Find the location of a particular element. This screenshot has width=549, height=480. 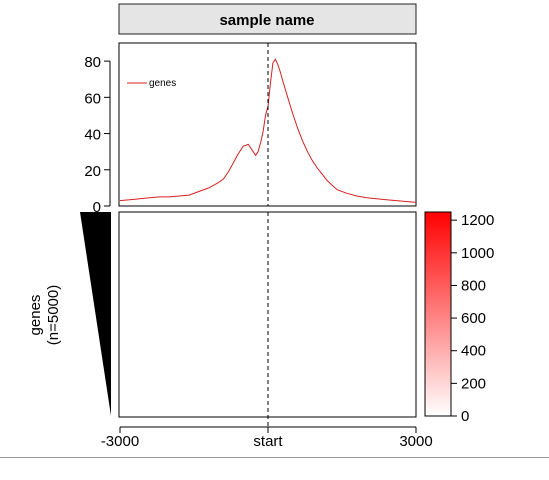

title-strip is located at coordinates (267, 19).